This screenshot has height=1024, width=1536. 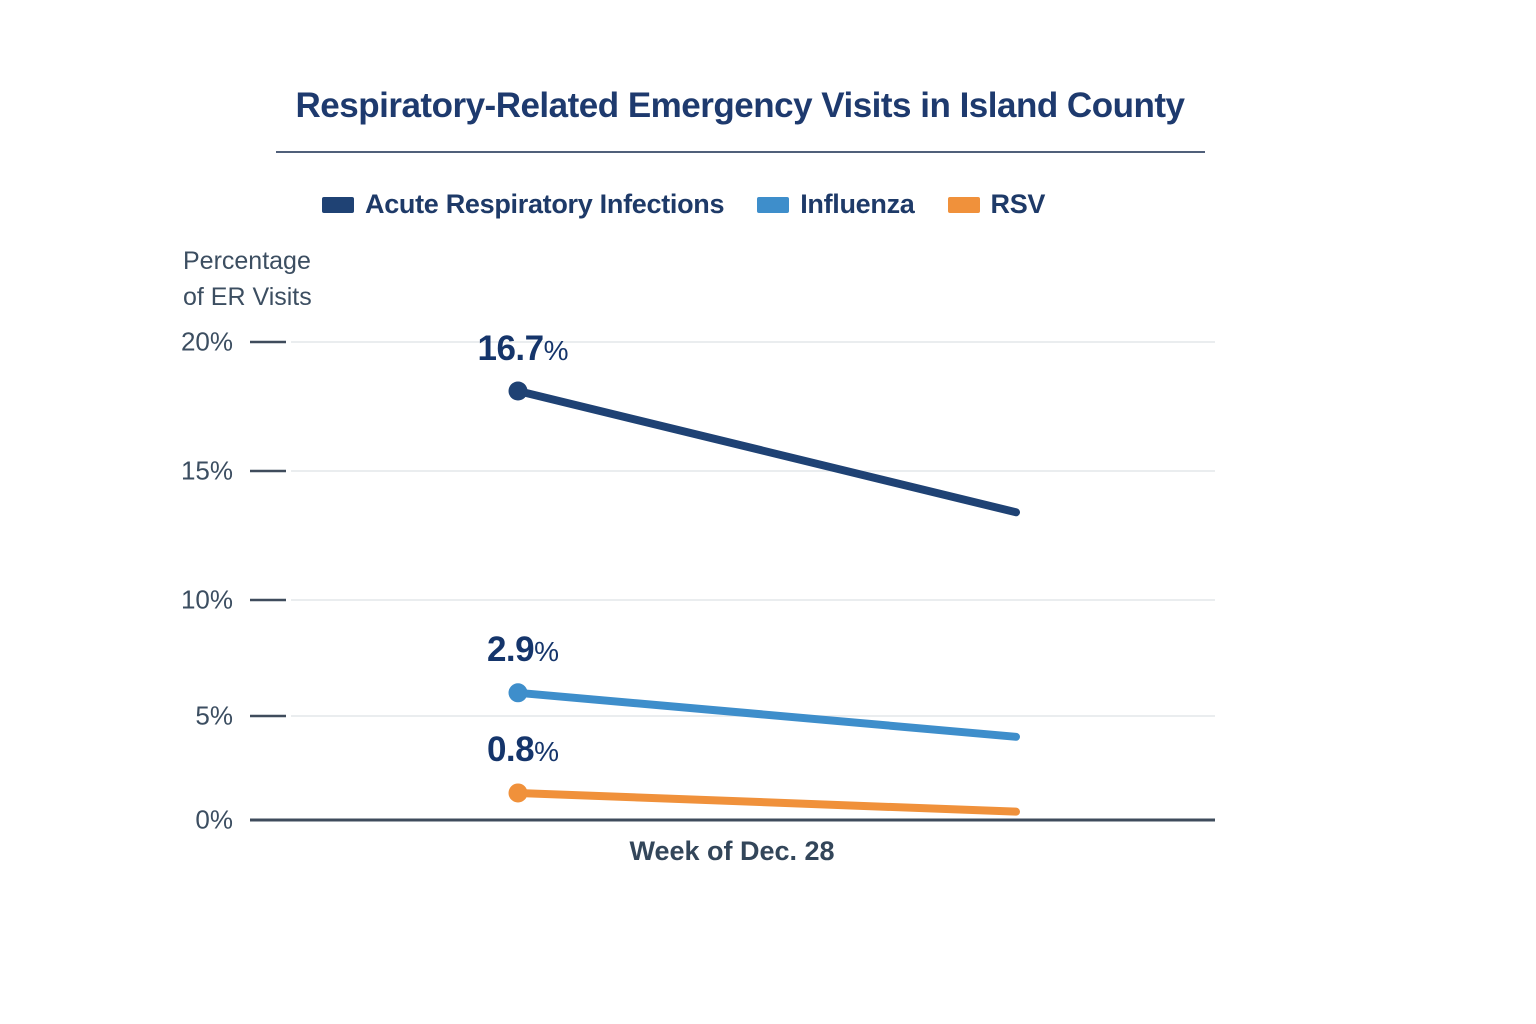 I want to click on y-tick-0: 0%, so click(x=214, y=819).